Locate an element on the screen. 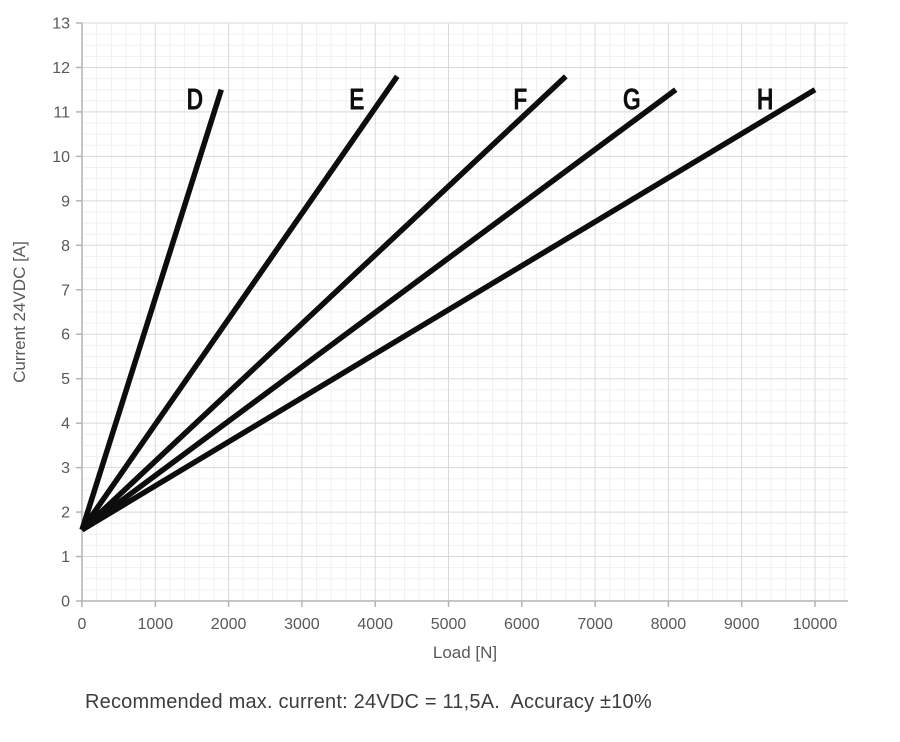 Image resolution: width=900 pixels, height=742 pixels. series-D: D is located at coordinates (151, 306).